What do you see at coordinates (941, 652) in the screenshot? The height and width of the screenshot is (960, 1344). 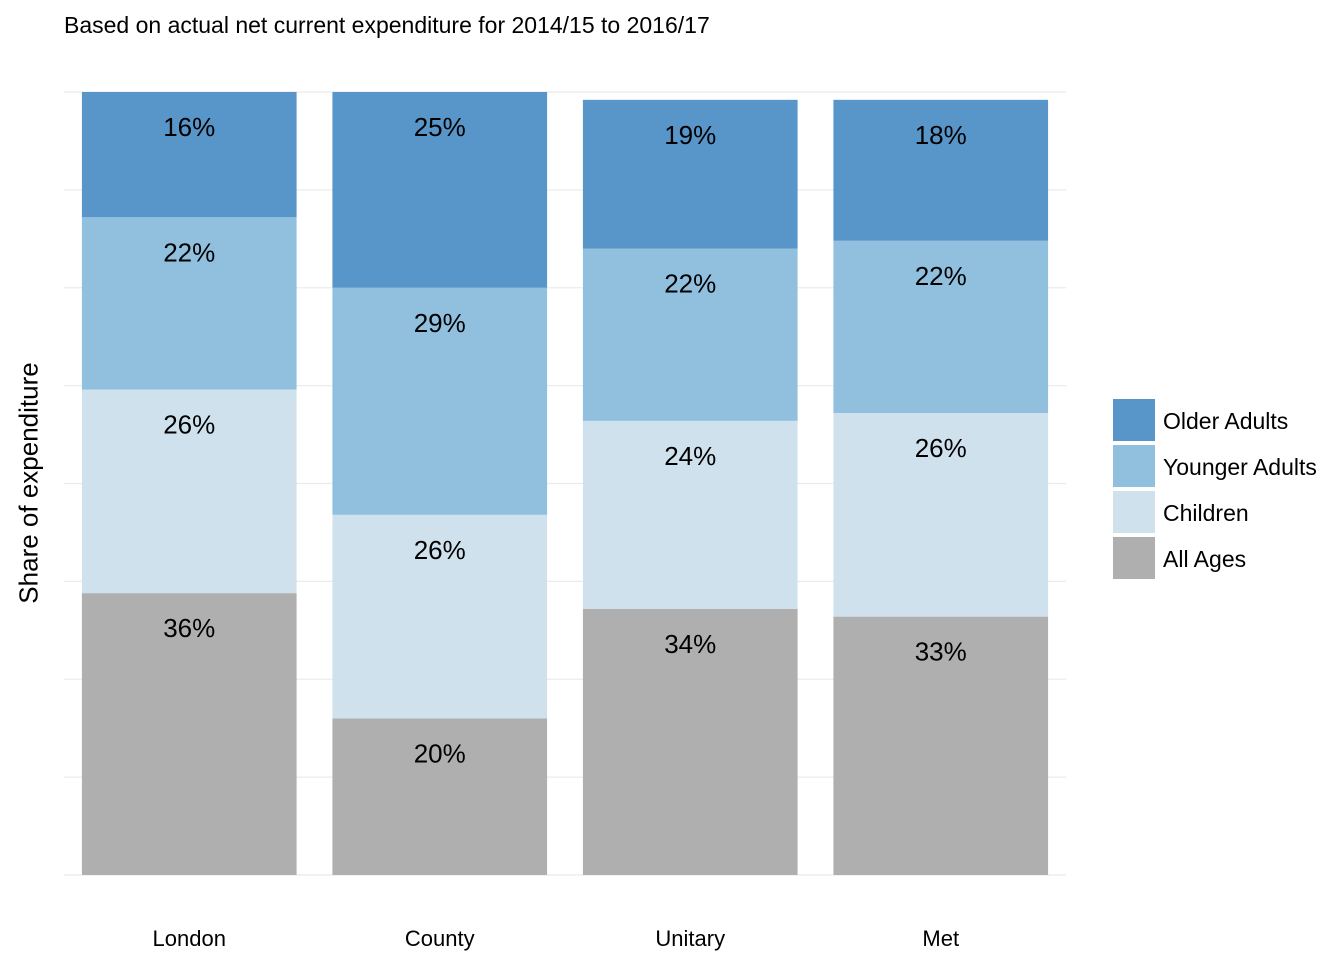 I see `data-label: 33%` at bounding box center [941, 652].